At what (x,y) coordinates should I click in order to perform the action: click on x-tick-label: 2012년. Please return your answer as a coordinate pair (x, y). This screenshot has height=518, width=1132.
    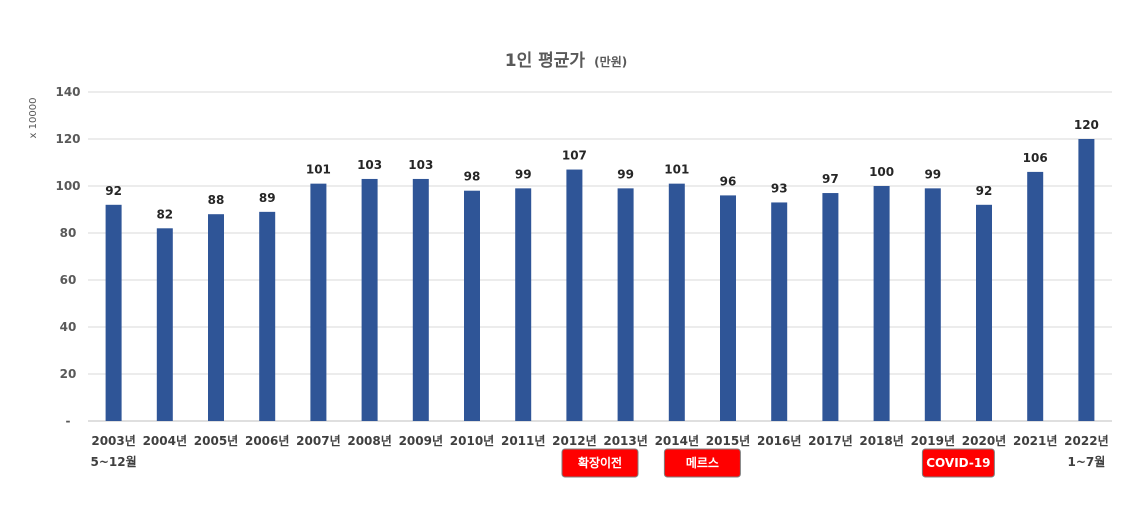
    Looking at the image, I should click on (574, 441).